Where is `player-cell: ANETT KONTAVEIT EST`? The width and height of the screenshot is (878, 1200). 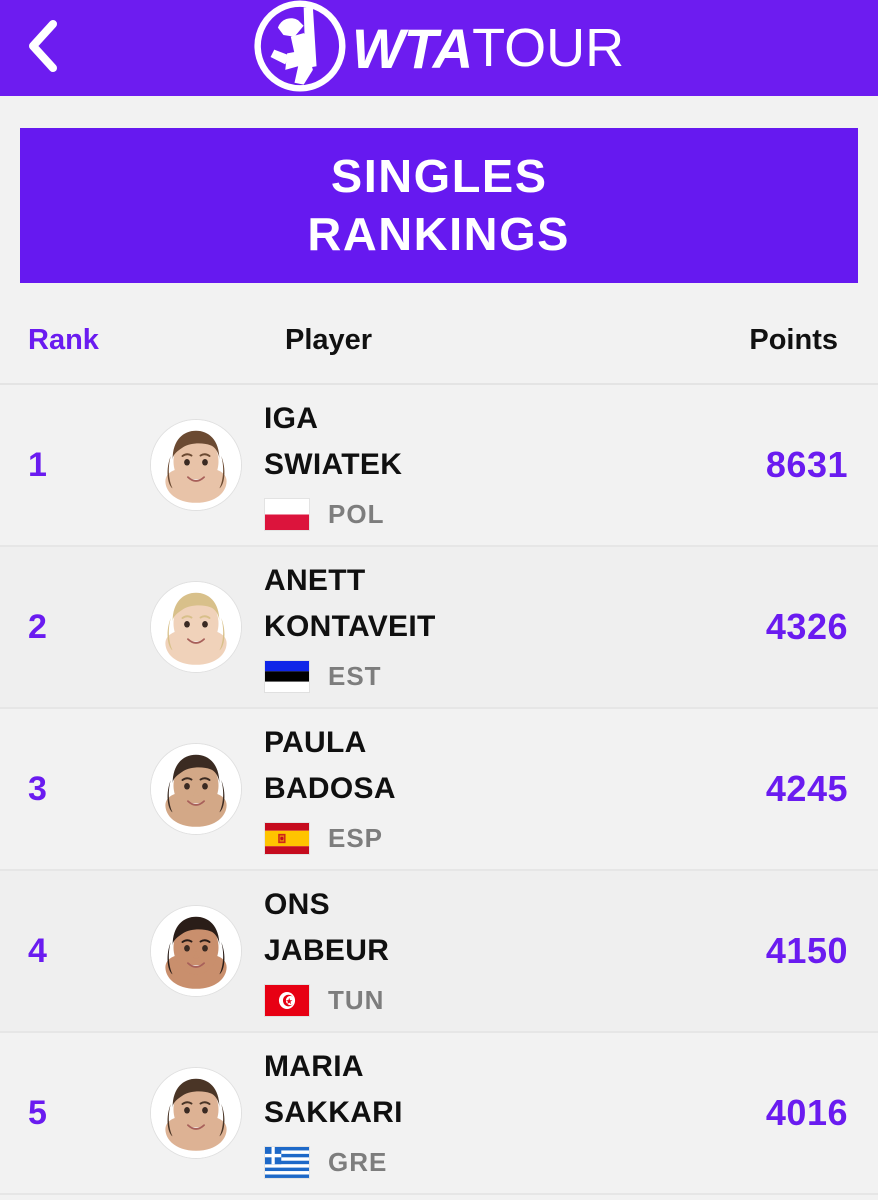
player-cell: ANETT KONTAVEIT EST is located at coordinates (399, 627).